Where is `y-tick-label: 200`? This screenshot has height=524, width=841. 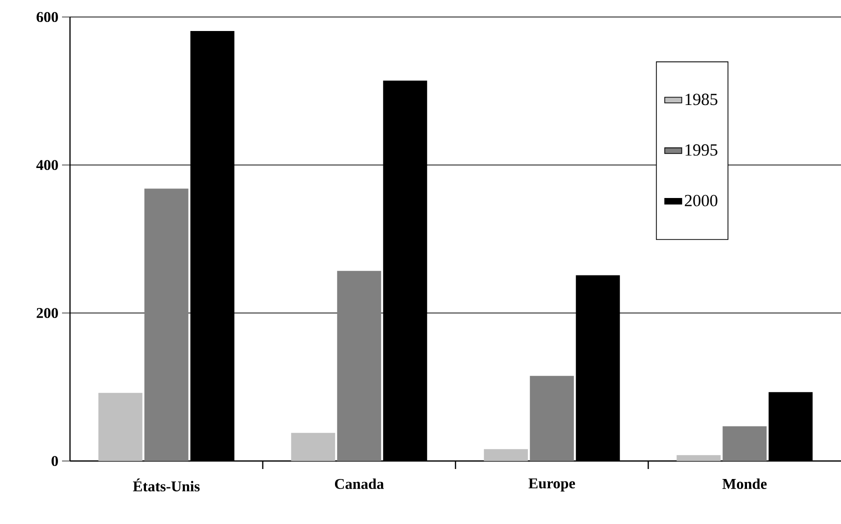 y-tick-label: 200 is located at coordinates (47, 313).